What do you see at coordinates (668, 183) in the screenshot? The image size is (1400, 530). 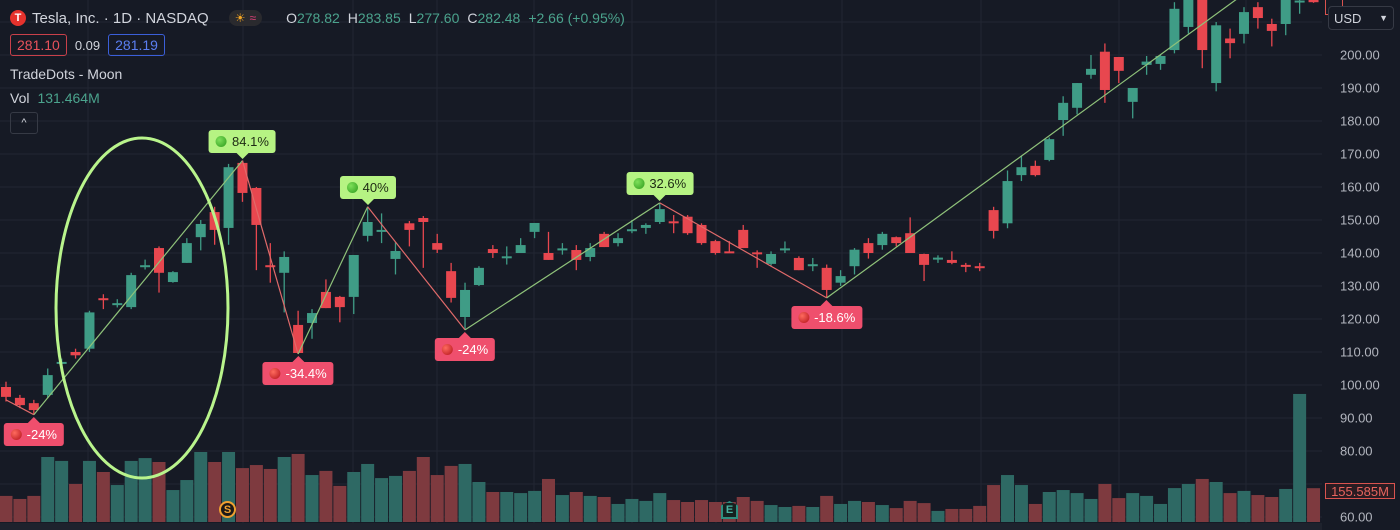 I see `signal-text: 32.6%` at bounding box center [668, 183].